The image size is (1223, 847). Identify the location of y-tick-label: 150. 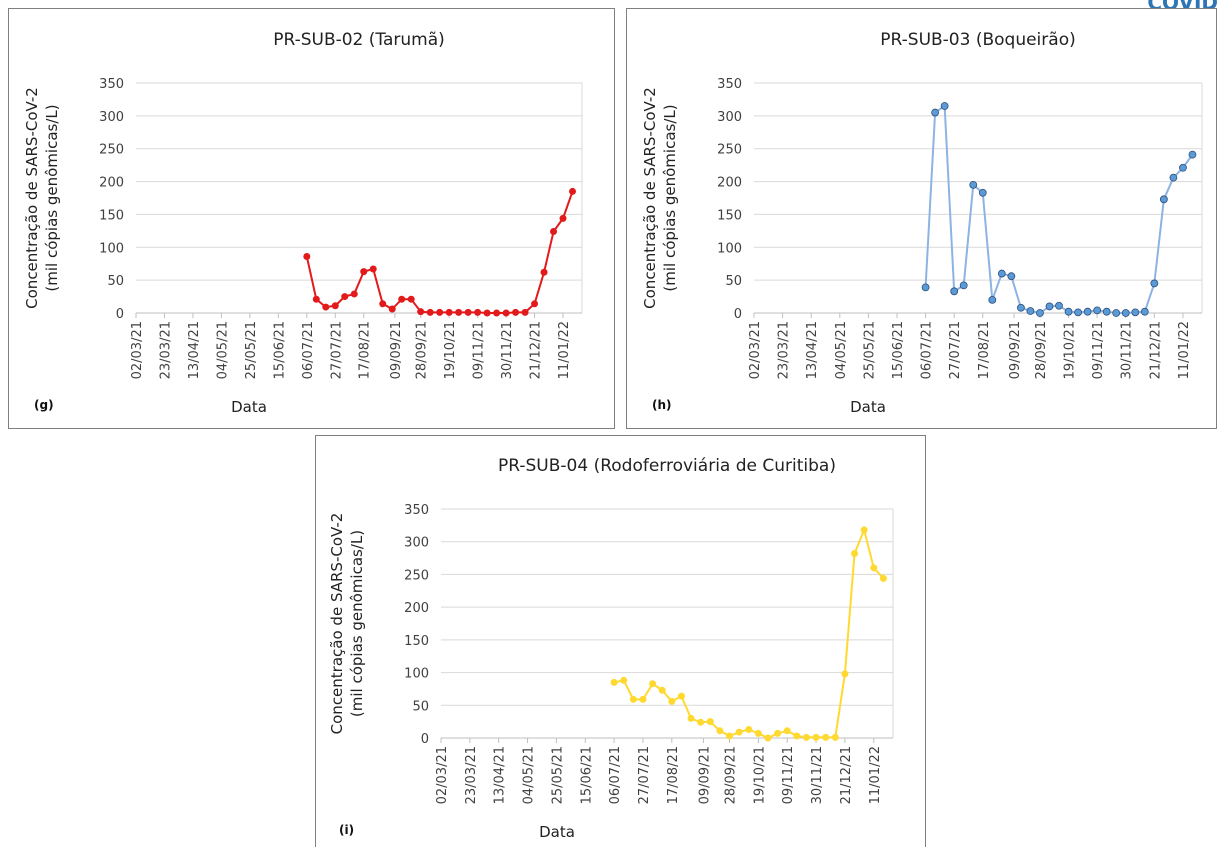
(729, 215).